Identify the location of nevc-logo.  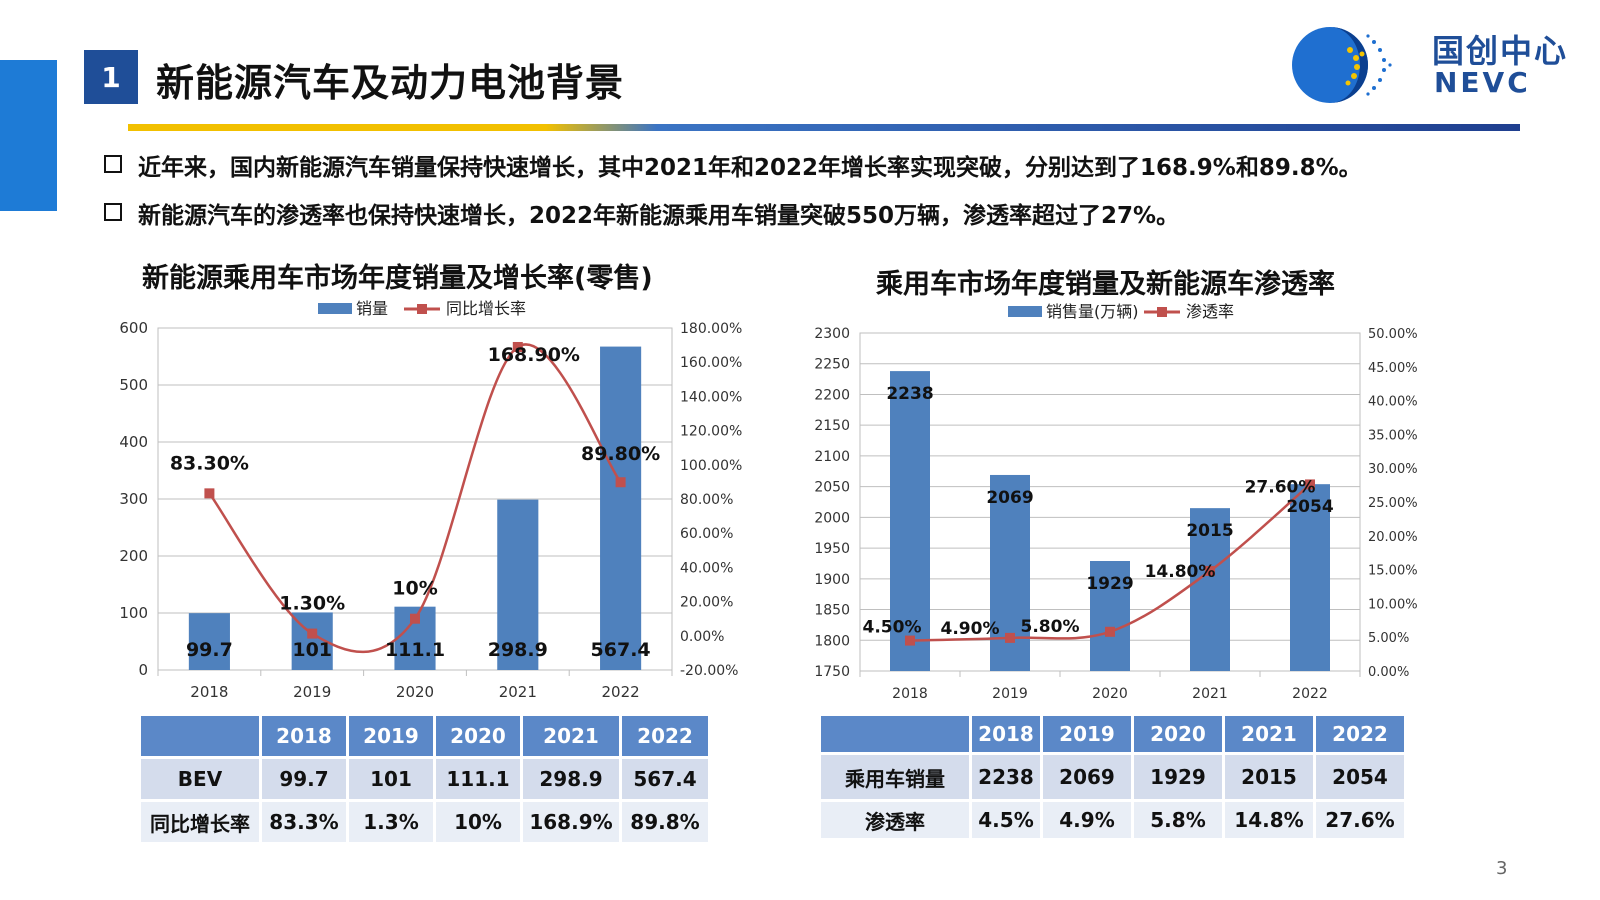
(1342, 65).